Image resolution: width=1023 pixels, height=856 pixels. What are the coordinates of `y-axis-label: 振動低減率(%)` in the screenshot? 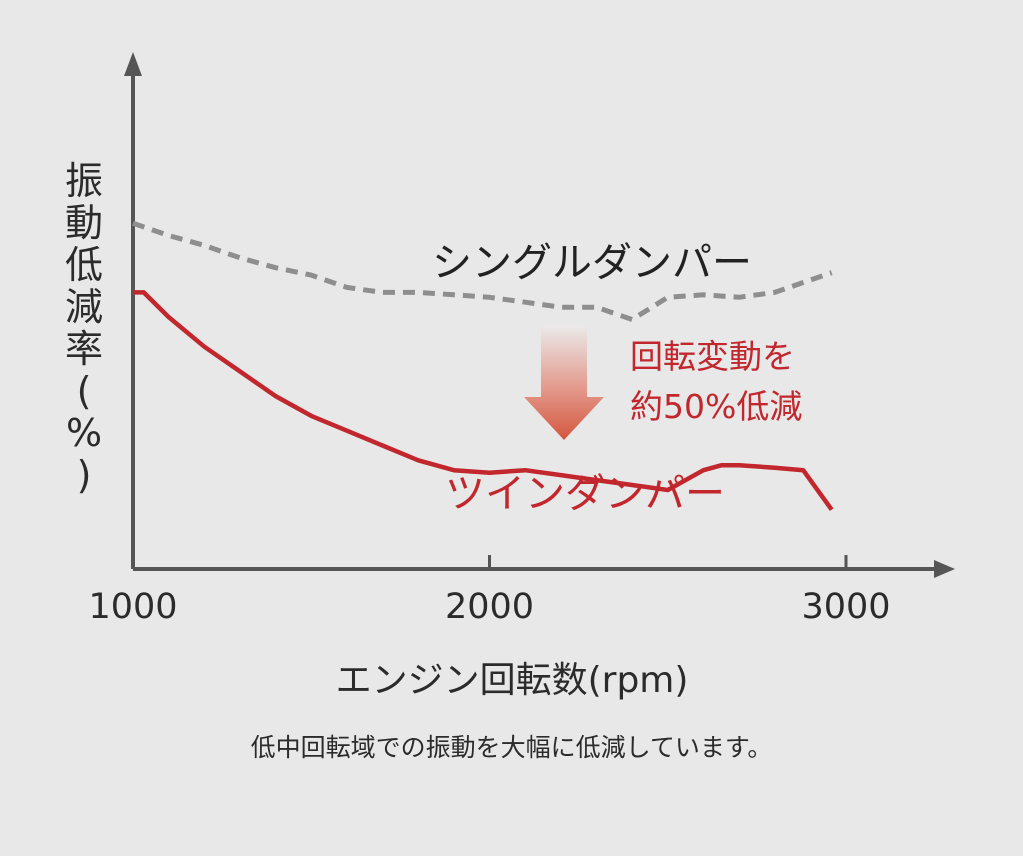 It's located at (84, 328).